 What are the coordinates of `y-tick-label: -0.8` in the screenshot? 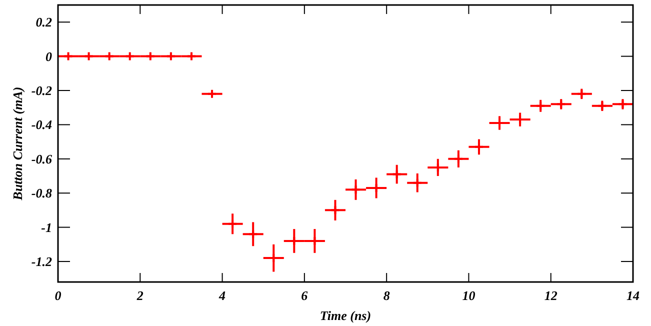 It's located at (41, 193).